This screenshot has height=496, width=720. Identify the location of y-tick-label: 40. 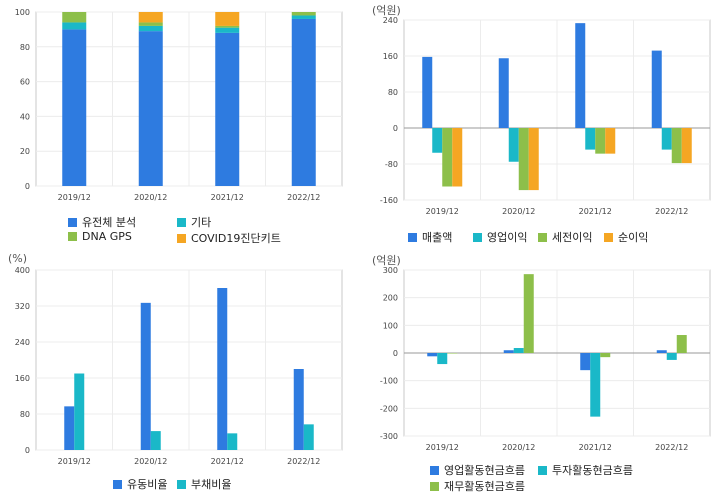
(25, 116).